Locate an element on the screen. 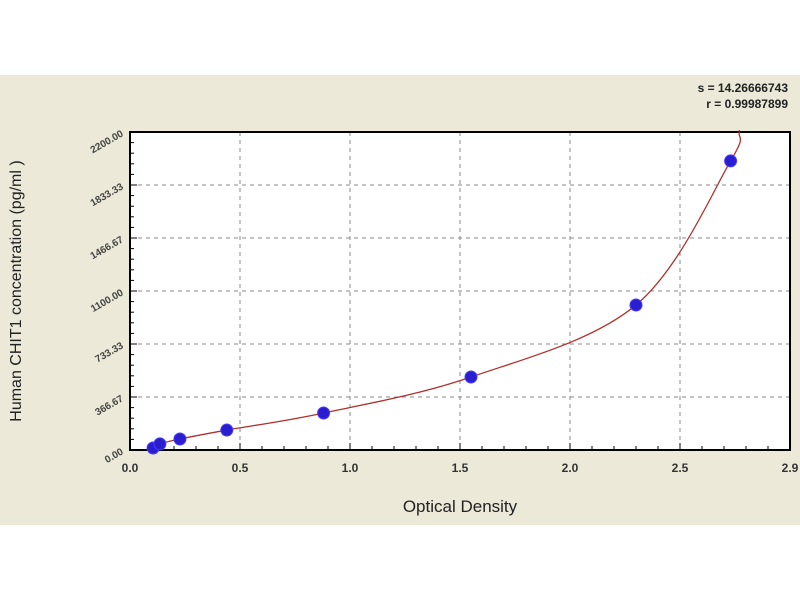 This screenshot has width=800, height=600. x-tick-label: 2.0 is located at coordinates (570, 468).